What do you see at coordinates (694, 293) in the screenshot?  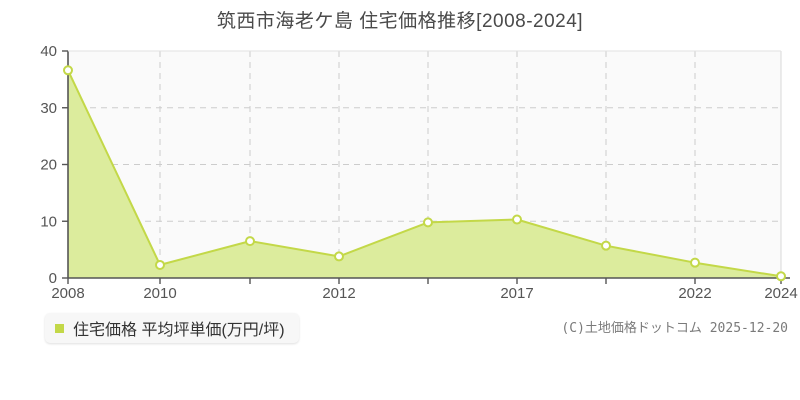 I see `x-tick-label: 2022` at bounding box center [694, 293].